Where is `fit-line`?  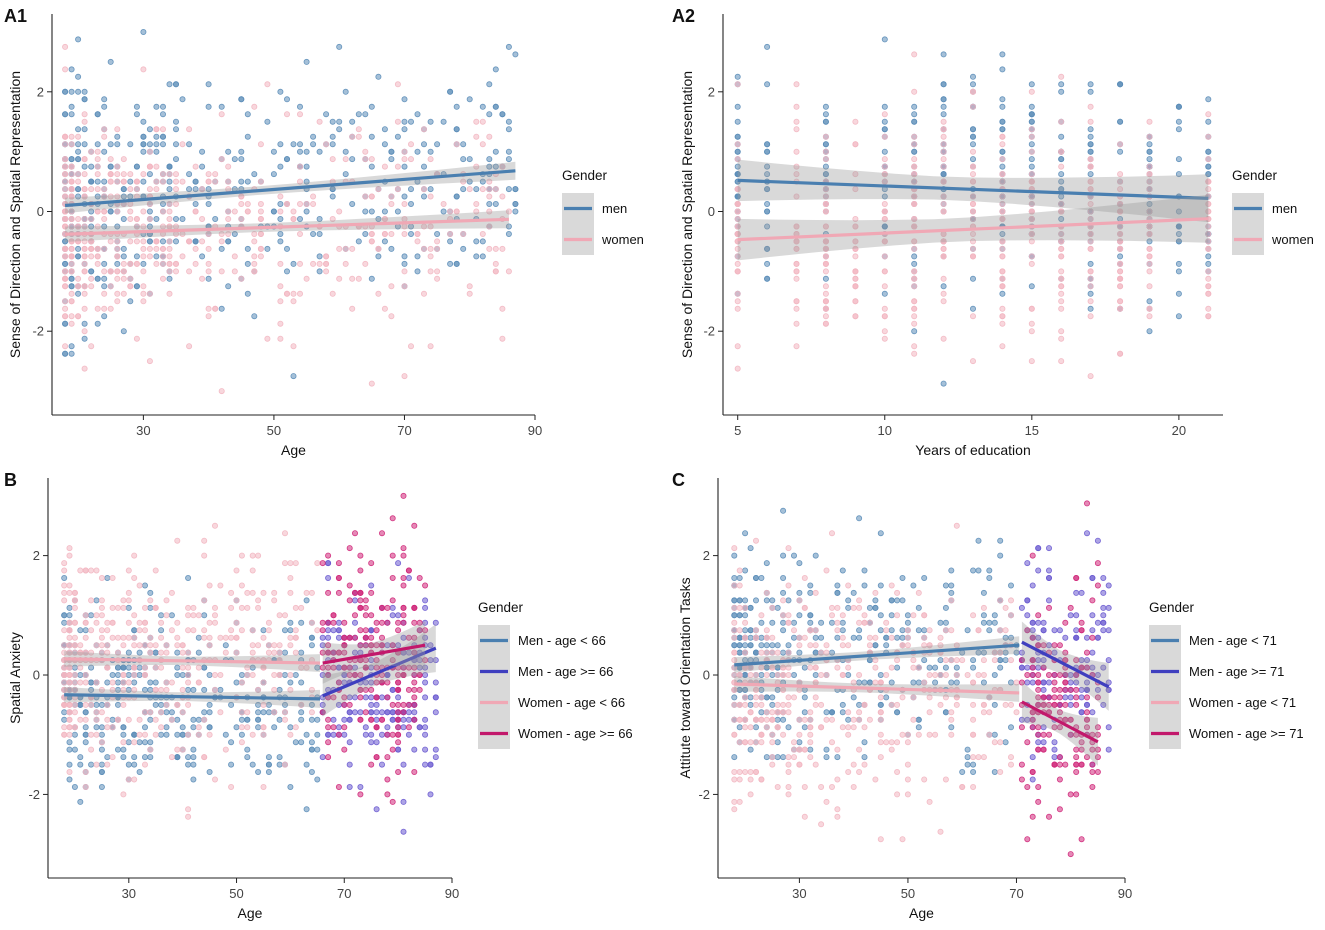
fit-line is located at coordinates (287, 226).